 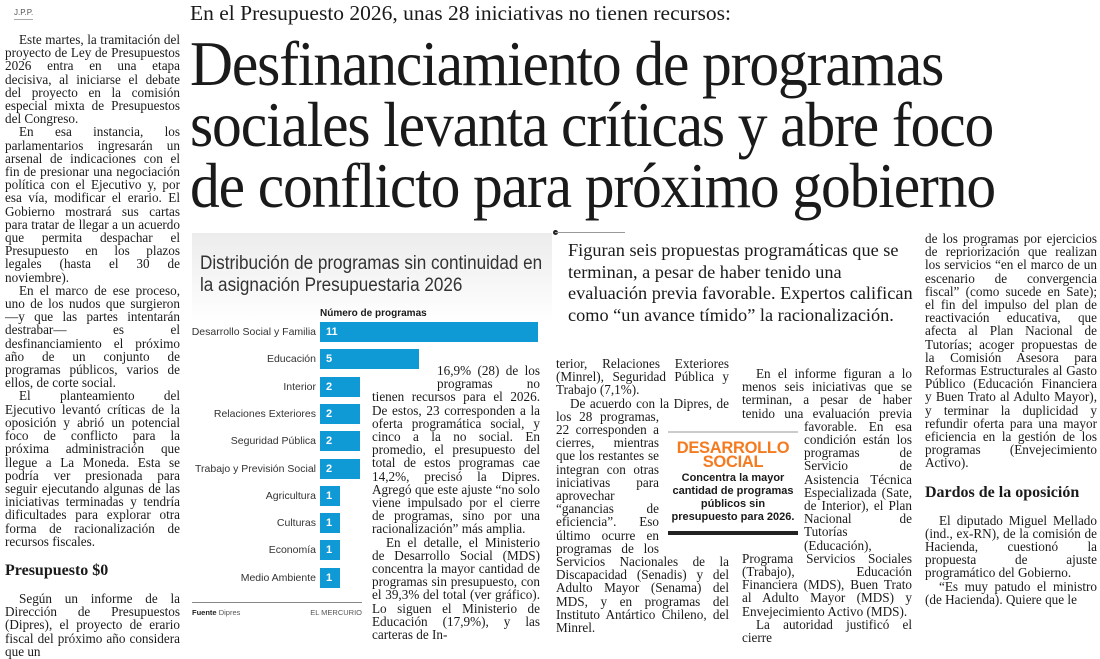 What do you see at coordinates (329, 359) in the screenshot?
I see `bar-value: 5` at bounding box center [329, 359].